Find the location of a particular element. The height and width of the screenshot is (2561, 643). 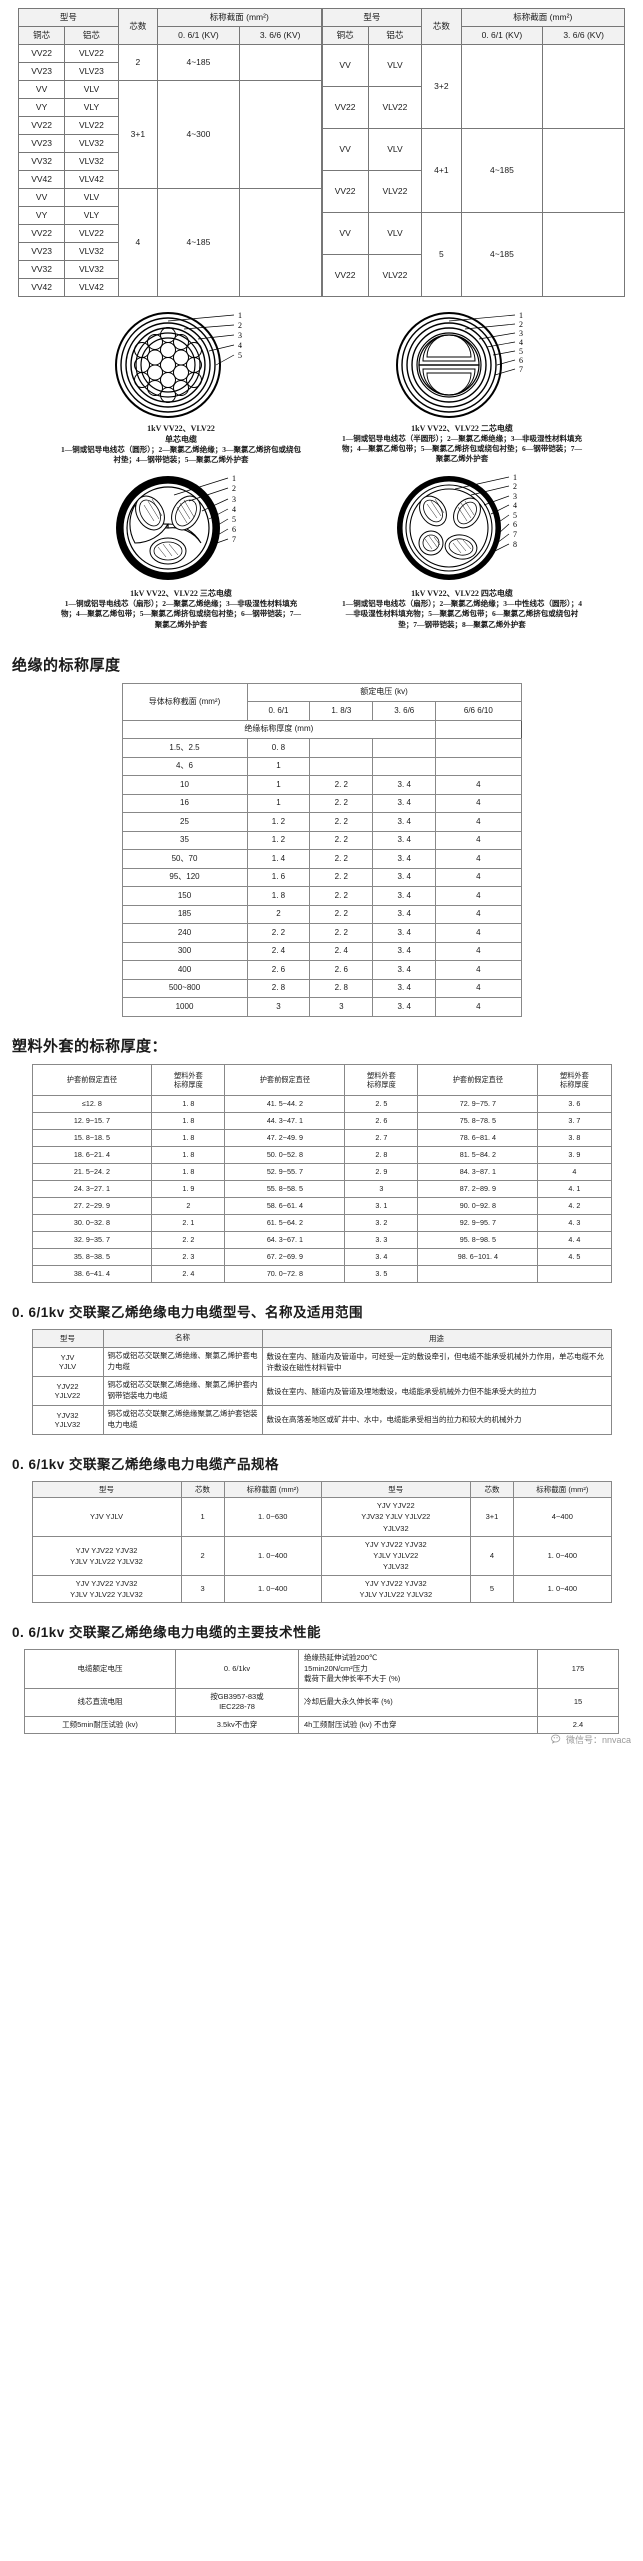

two-core-cable-icon: 12 34 56 7 is located at coordinates (459, 364).